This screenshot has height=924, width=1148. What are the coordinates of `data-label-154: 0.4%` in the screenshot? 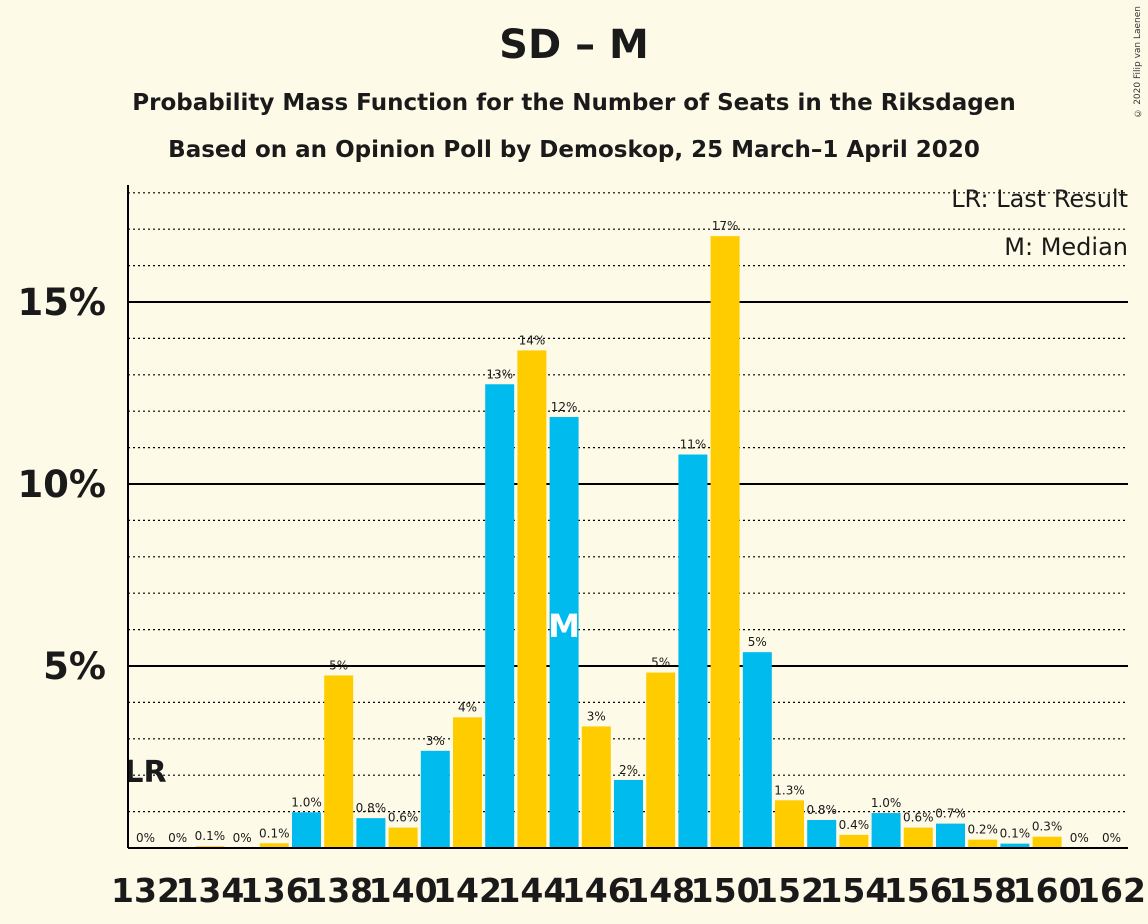 It's located at (854, 825).